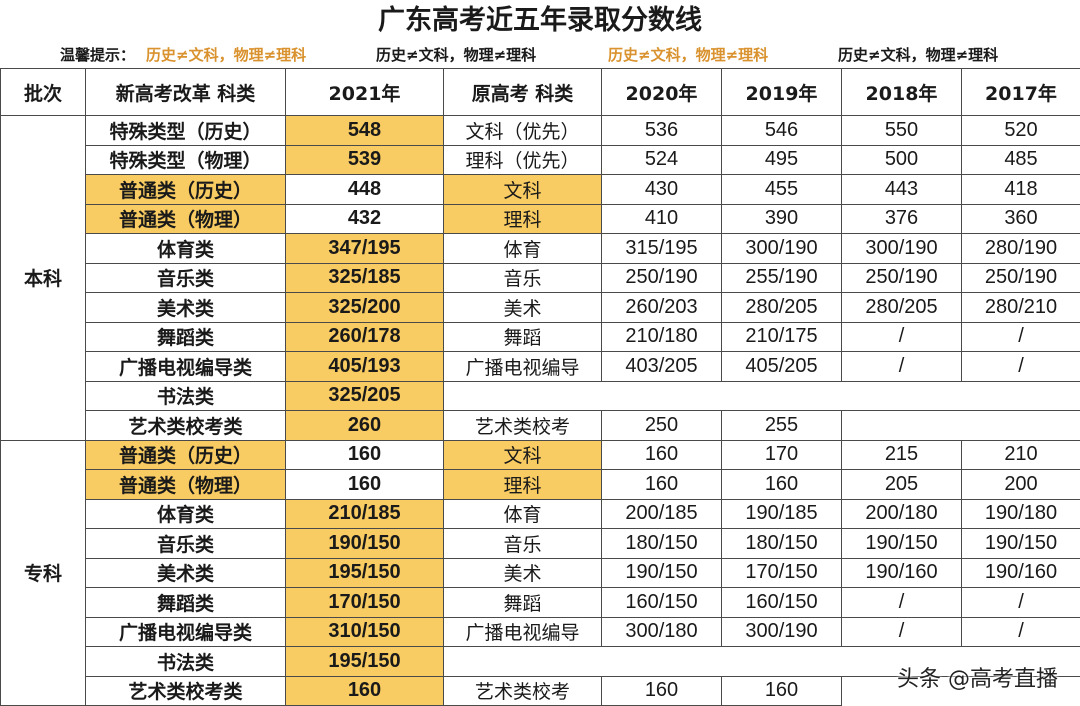 This screenshot has width=1080, height=706. Describe the element at coordinates (43, 573) in the screenshot. I see `batch-cell: 专科` at that location.